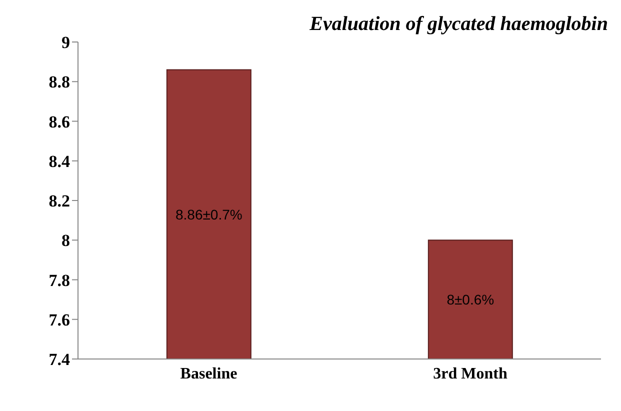 Image resolution: width=621 pixels, height=411 pixels. I want to click on y-tick-label: 8.4, so click(59, 161).